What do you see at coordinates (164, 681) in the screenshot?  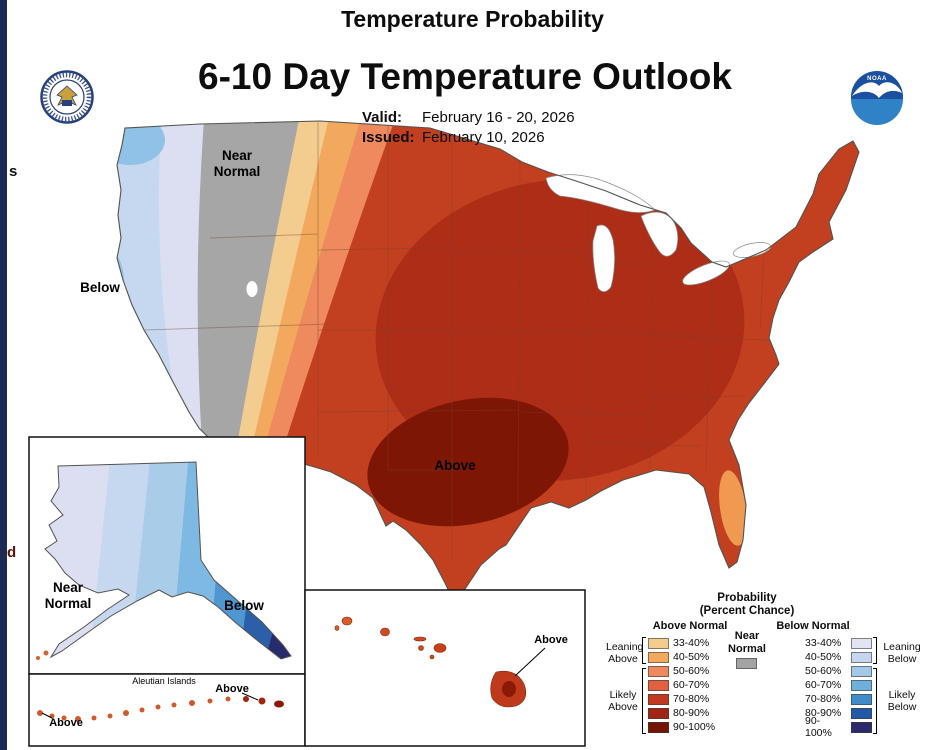 I see `aleutians-title: Aleutian Islands` at bounding box center [164, 681].